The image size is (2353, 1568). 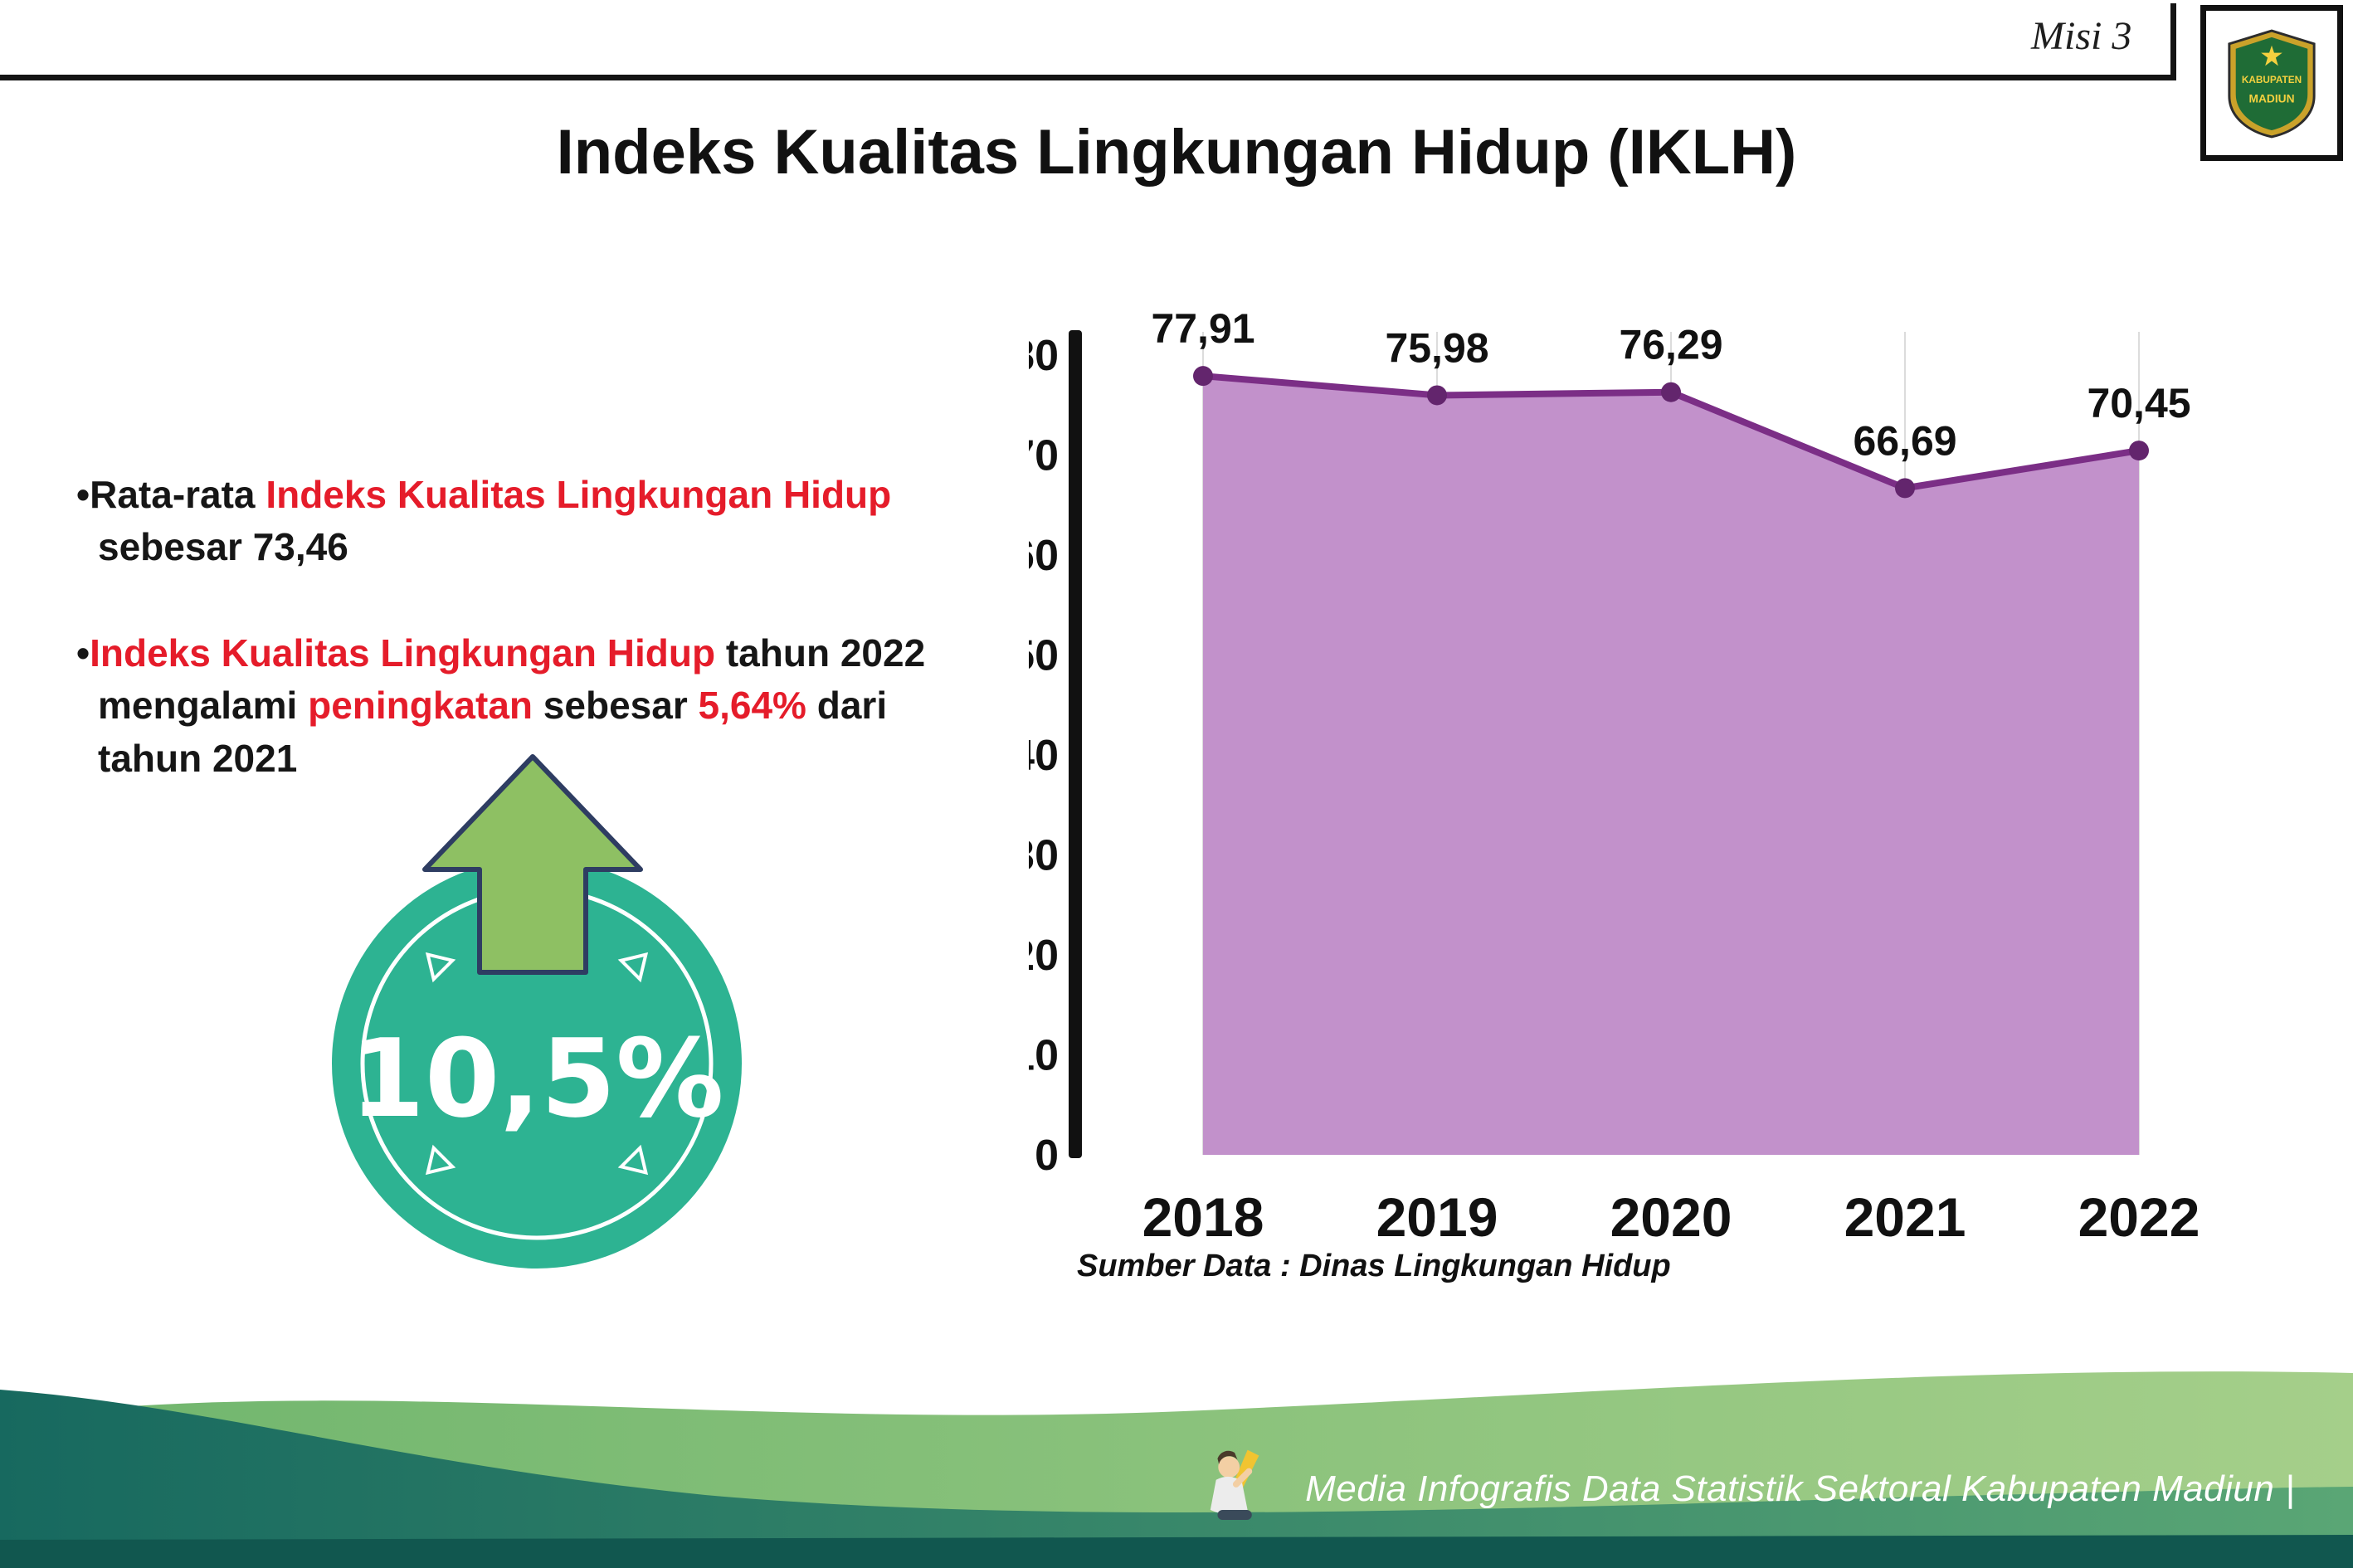 I want to click on bullet2-text2: mengalami, so click(x=203, y=706).